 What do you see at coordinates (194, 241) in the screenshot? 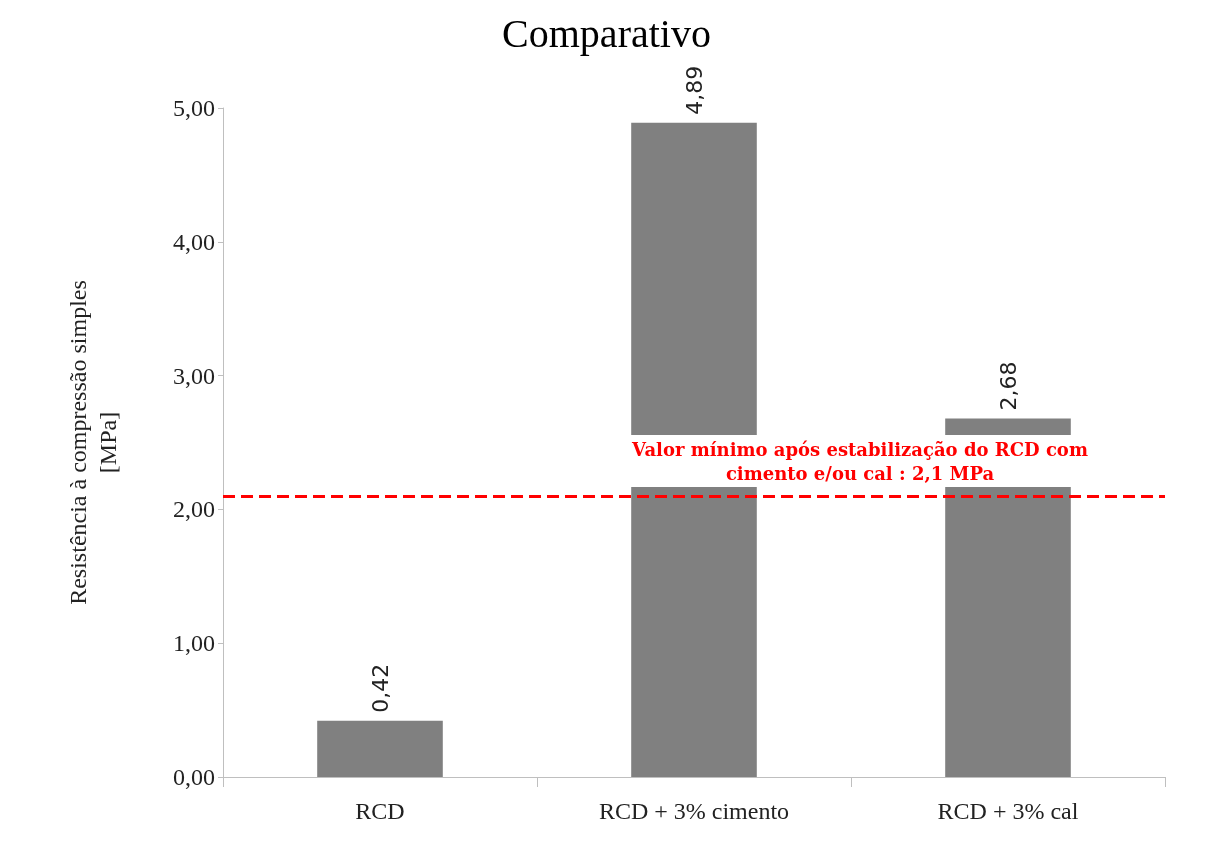
I see `y-tick-label: 4,00` at bounding box center [194, 241].